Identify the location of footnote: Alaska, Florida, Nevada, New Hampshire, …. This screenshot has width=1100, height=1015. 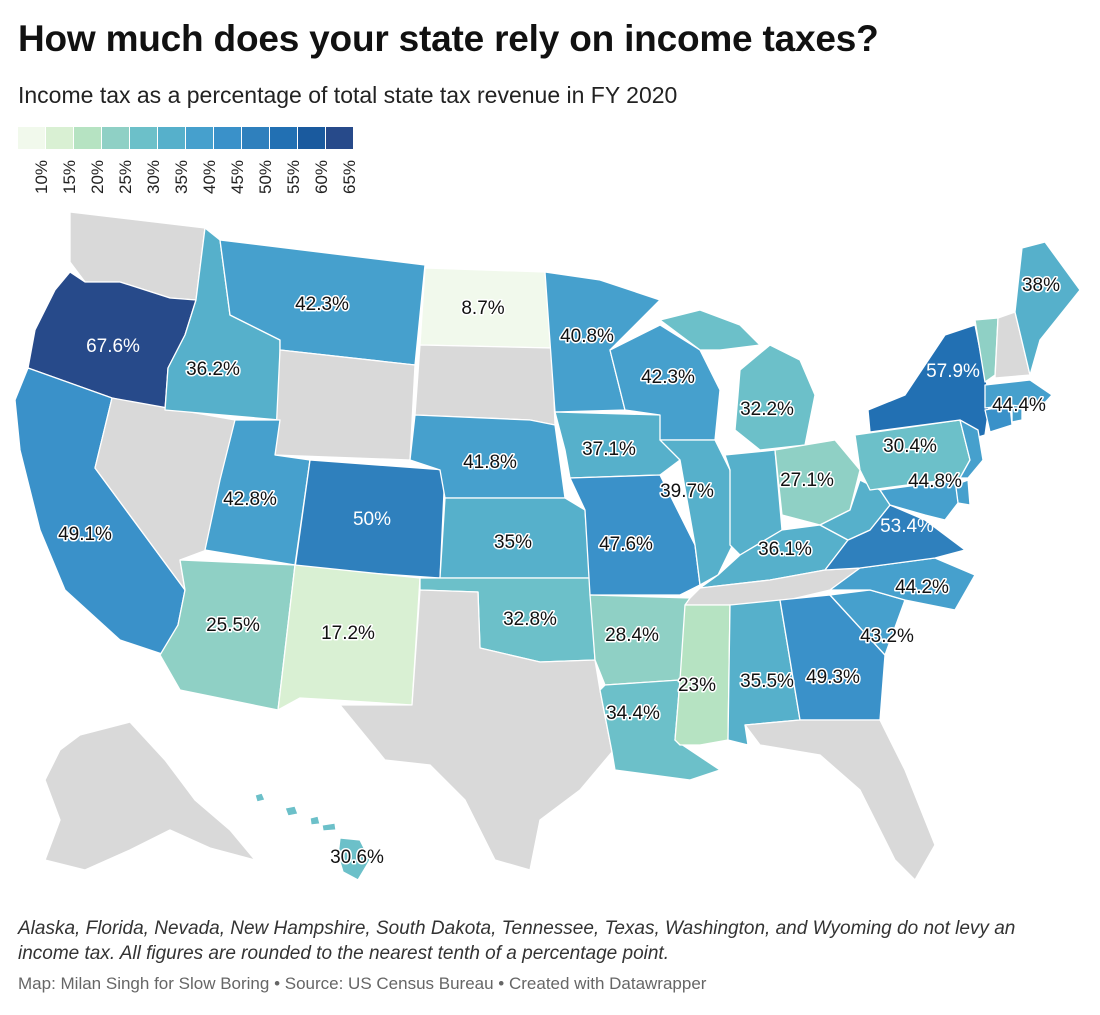
(517, 941).